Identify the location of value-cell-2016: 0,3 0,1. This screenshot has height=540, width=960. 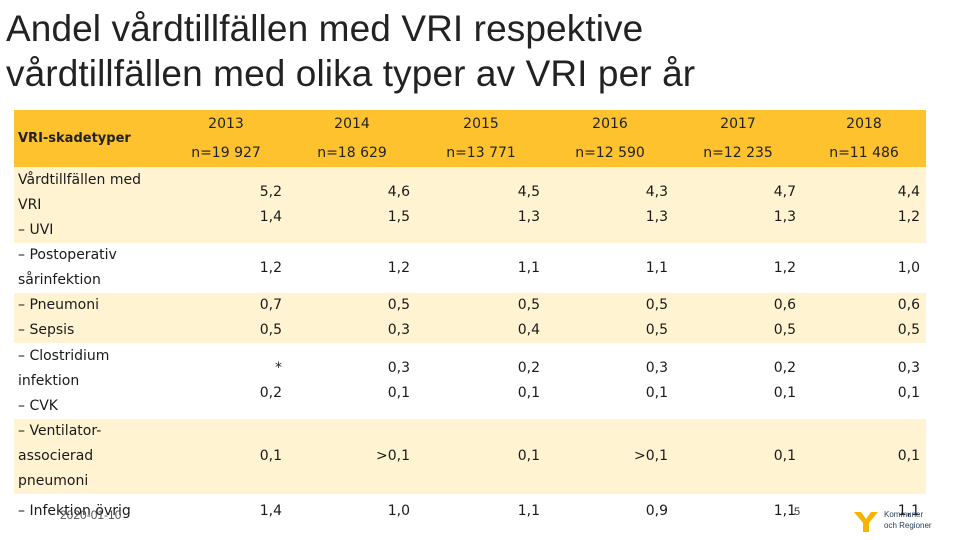
(610, 381).